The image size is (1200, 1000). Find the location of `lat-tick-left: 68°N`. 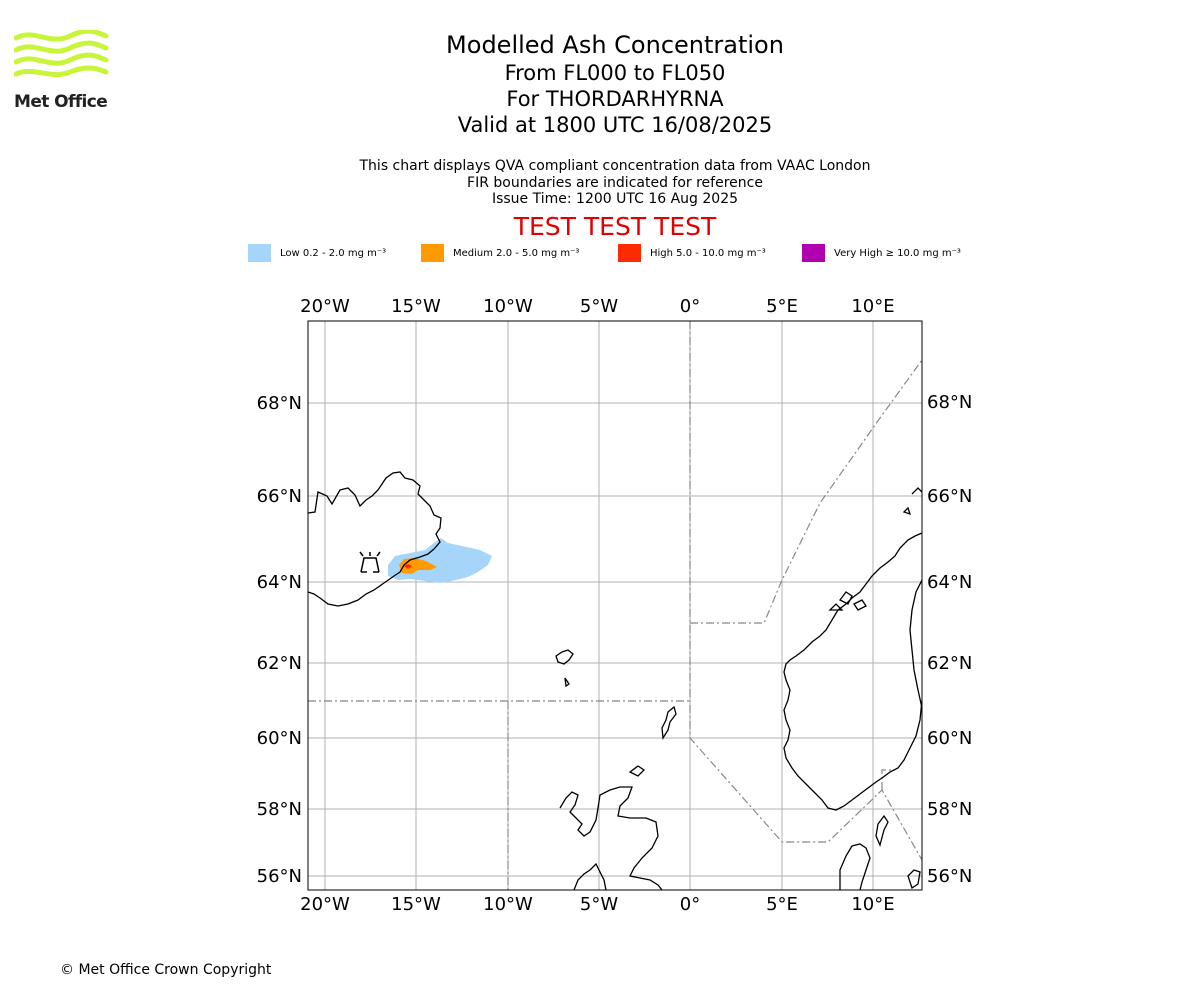

lat-tick-left: 68°N is located at coordinates (279, 403).